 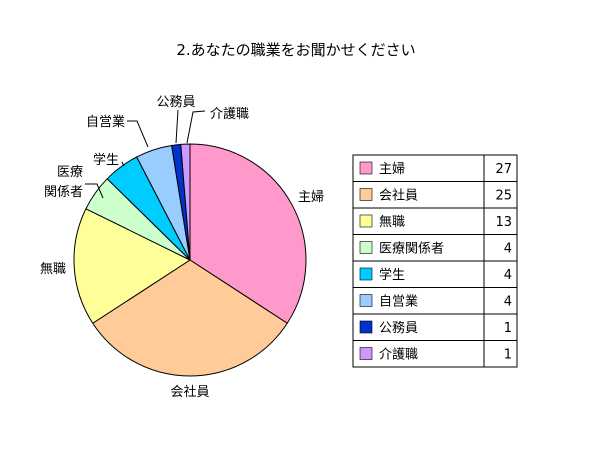 I want to click on legend-label-6: 自営業, so click(x=398, y=302).